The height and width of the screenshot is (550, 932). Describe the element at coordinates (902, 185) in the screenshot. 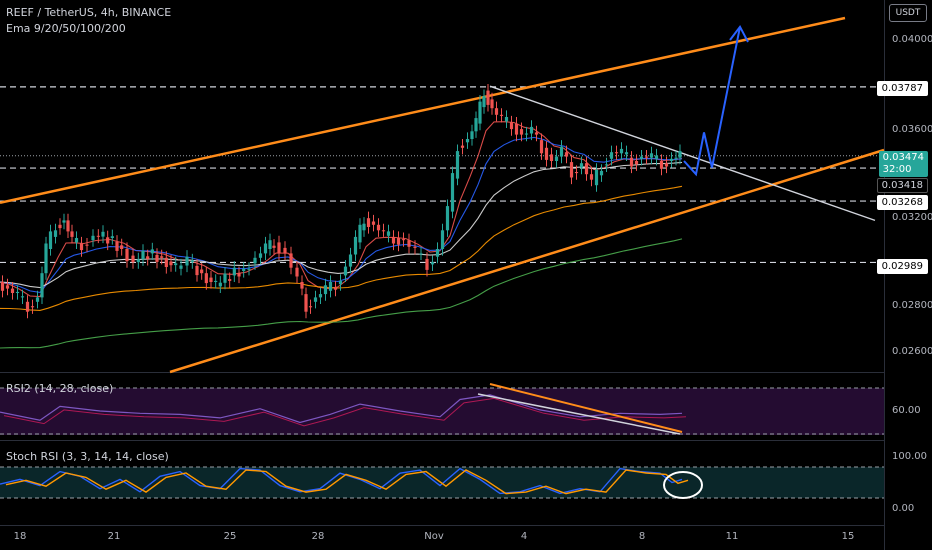

I see `level-mid-tag: 0.03418` at that location.